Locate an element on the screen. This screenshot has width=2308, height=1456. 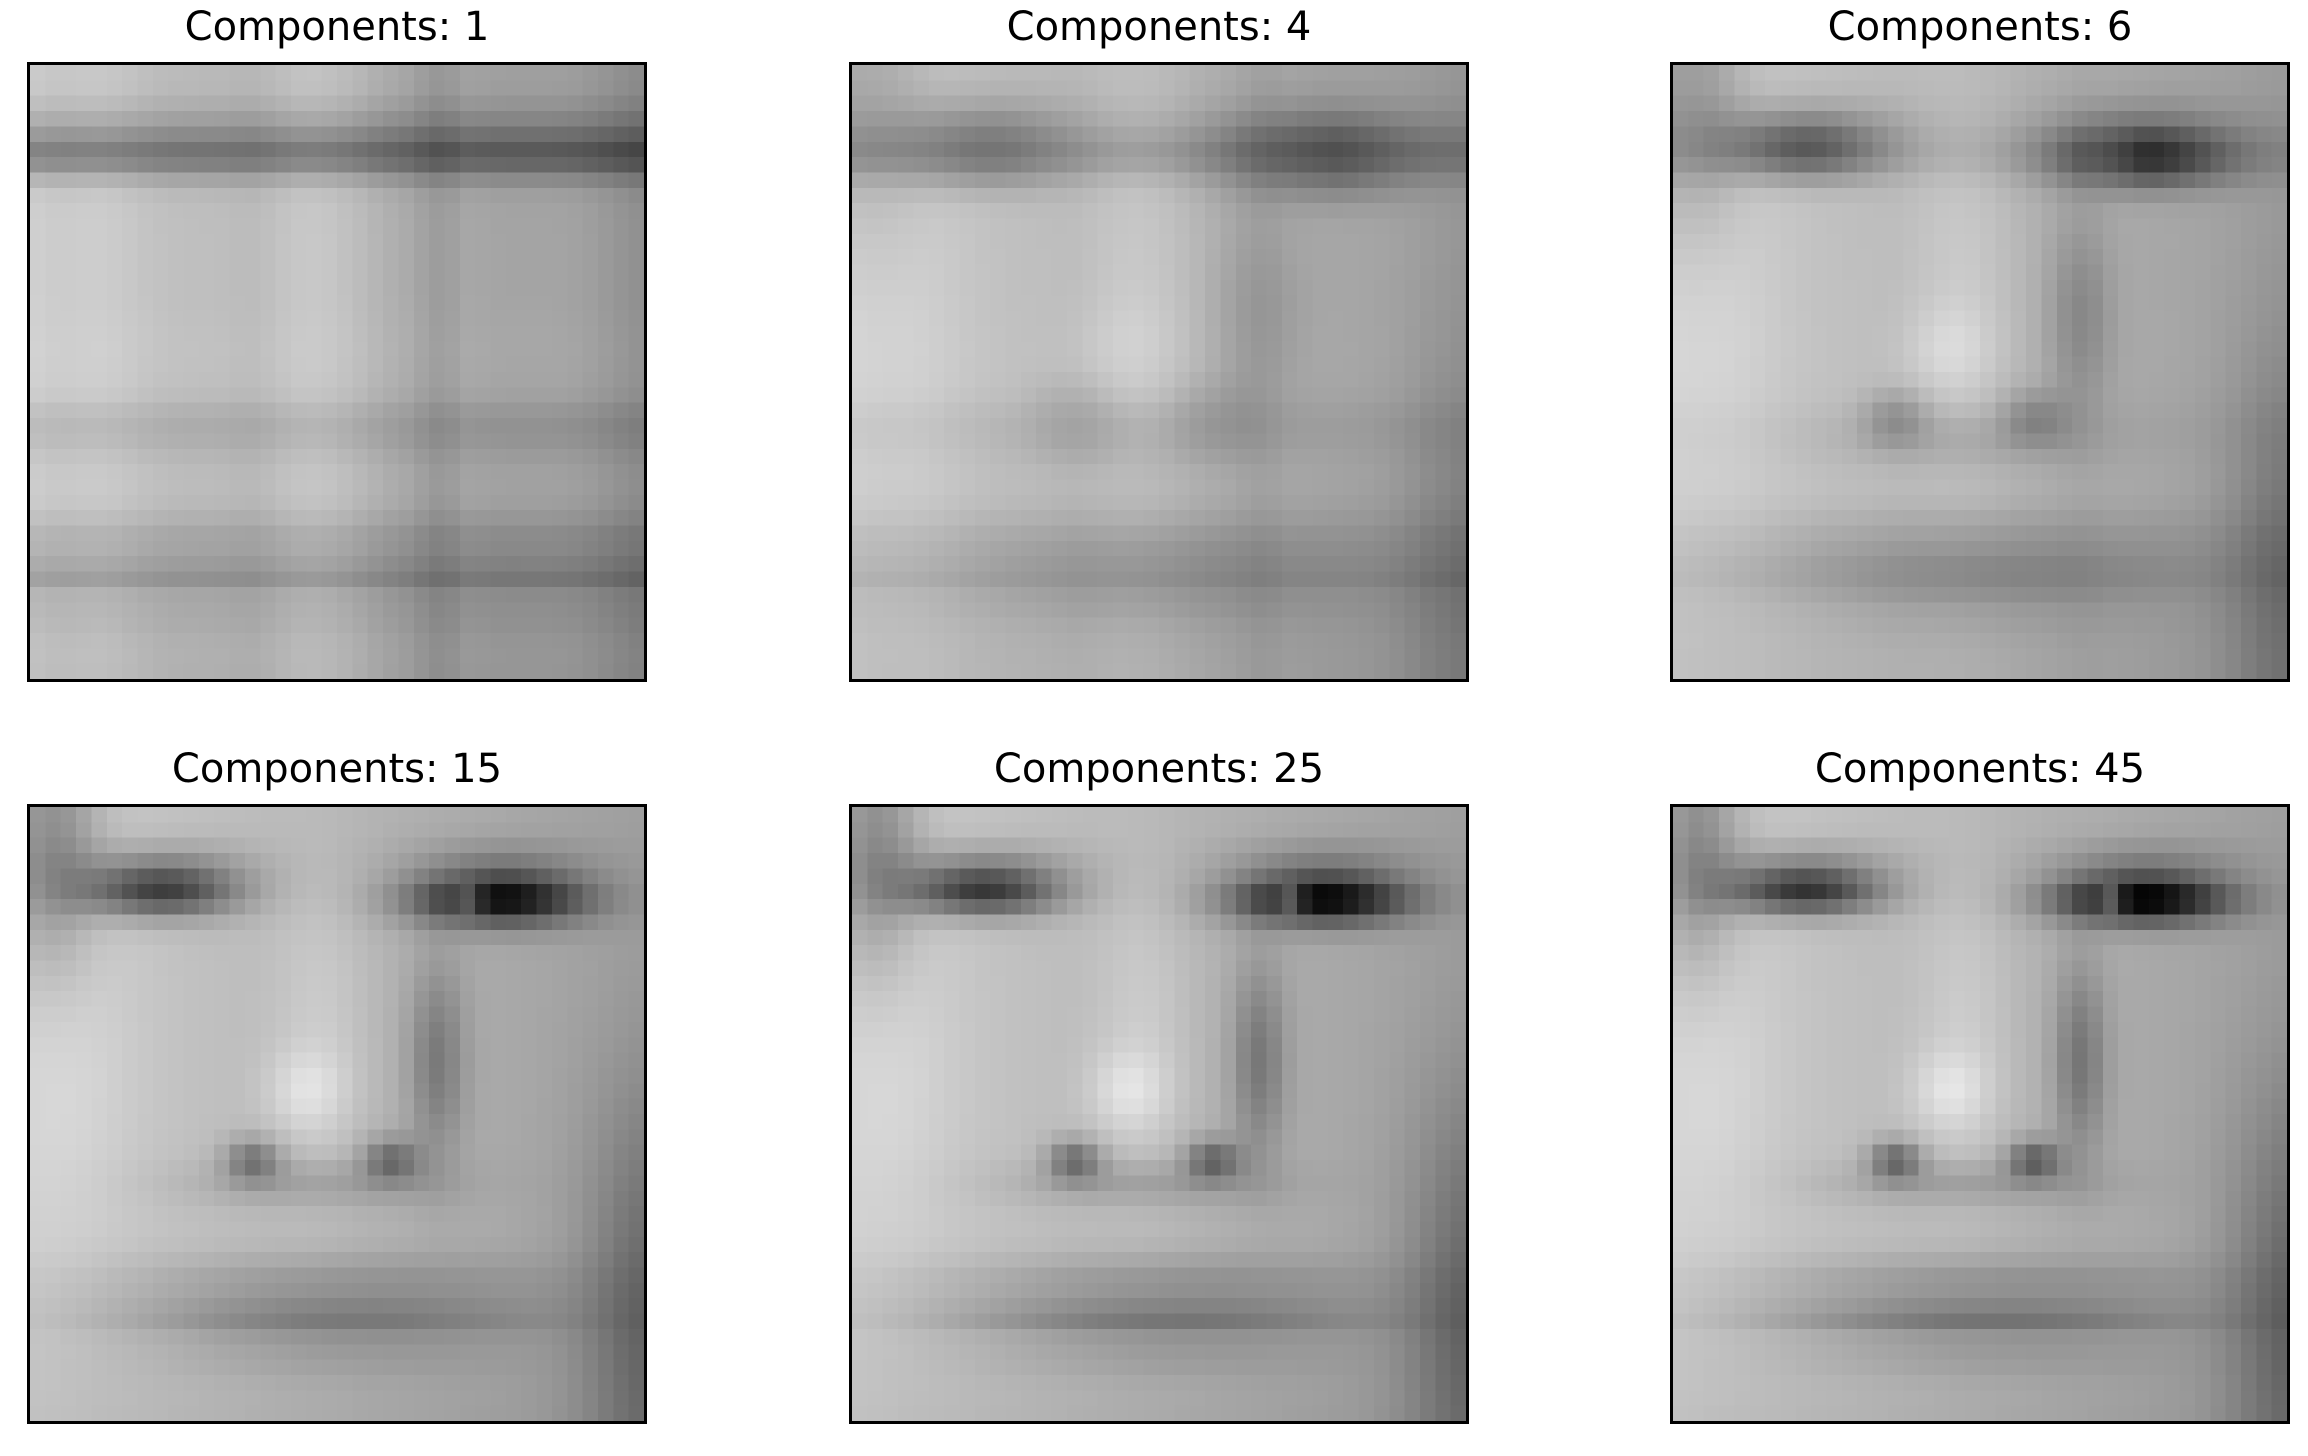
panel-title: Components: 1 is located at coordinates (337, 27).